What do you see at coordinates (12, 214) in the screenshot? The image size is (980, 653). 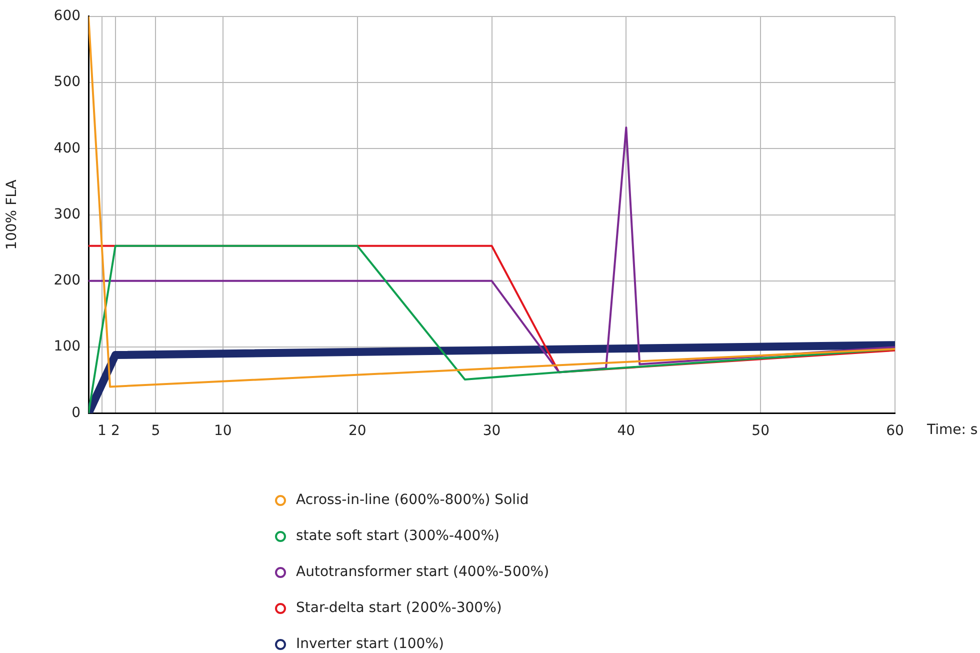 I see `y-axis-title: 100% FLA` at bounding box center [12, 214].